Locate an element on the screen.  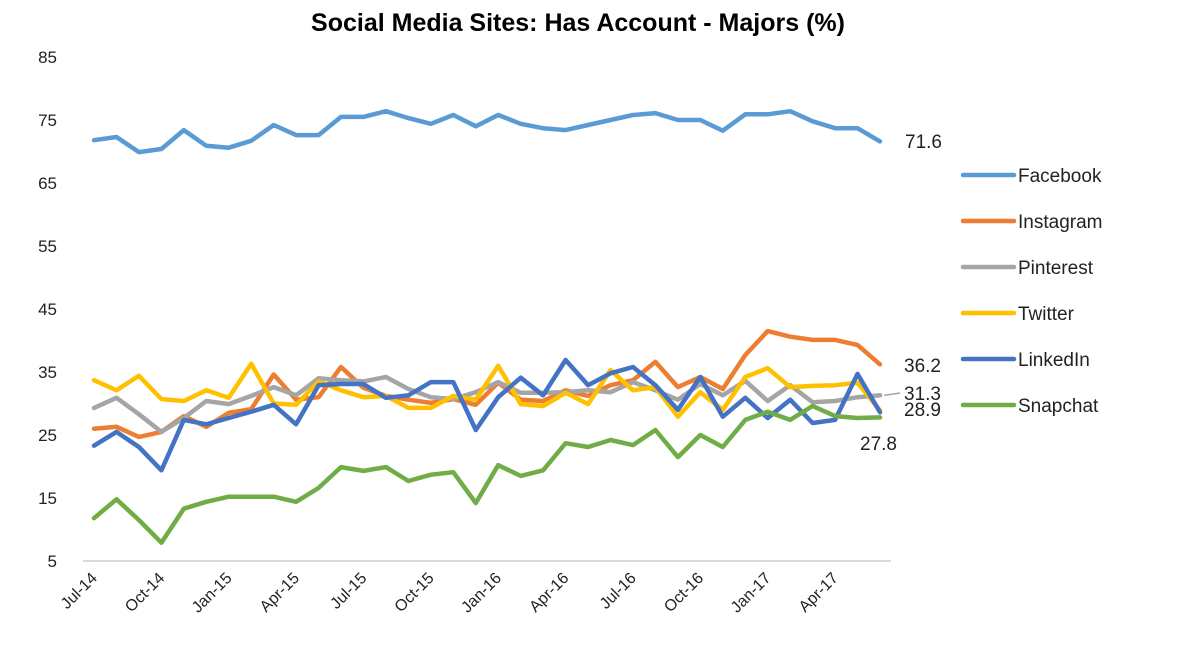
legend-item-twitter: Twitter is located at coordinates (1017, 314).